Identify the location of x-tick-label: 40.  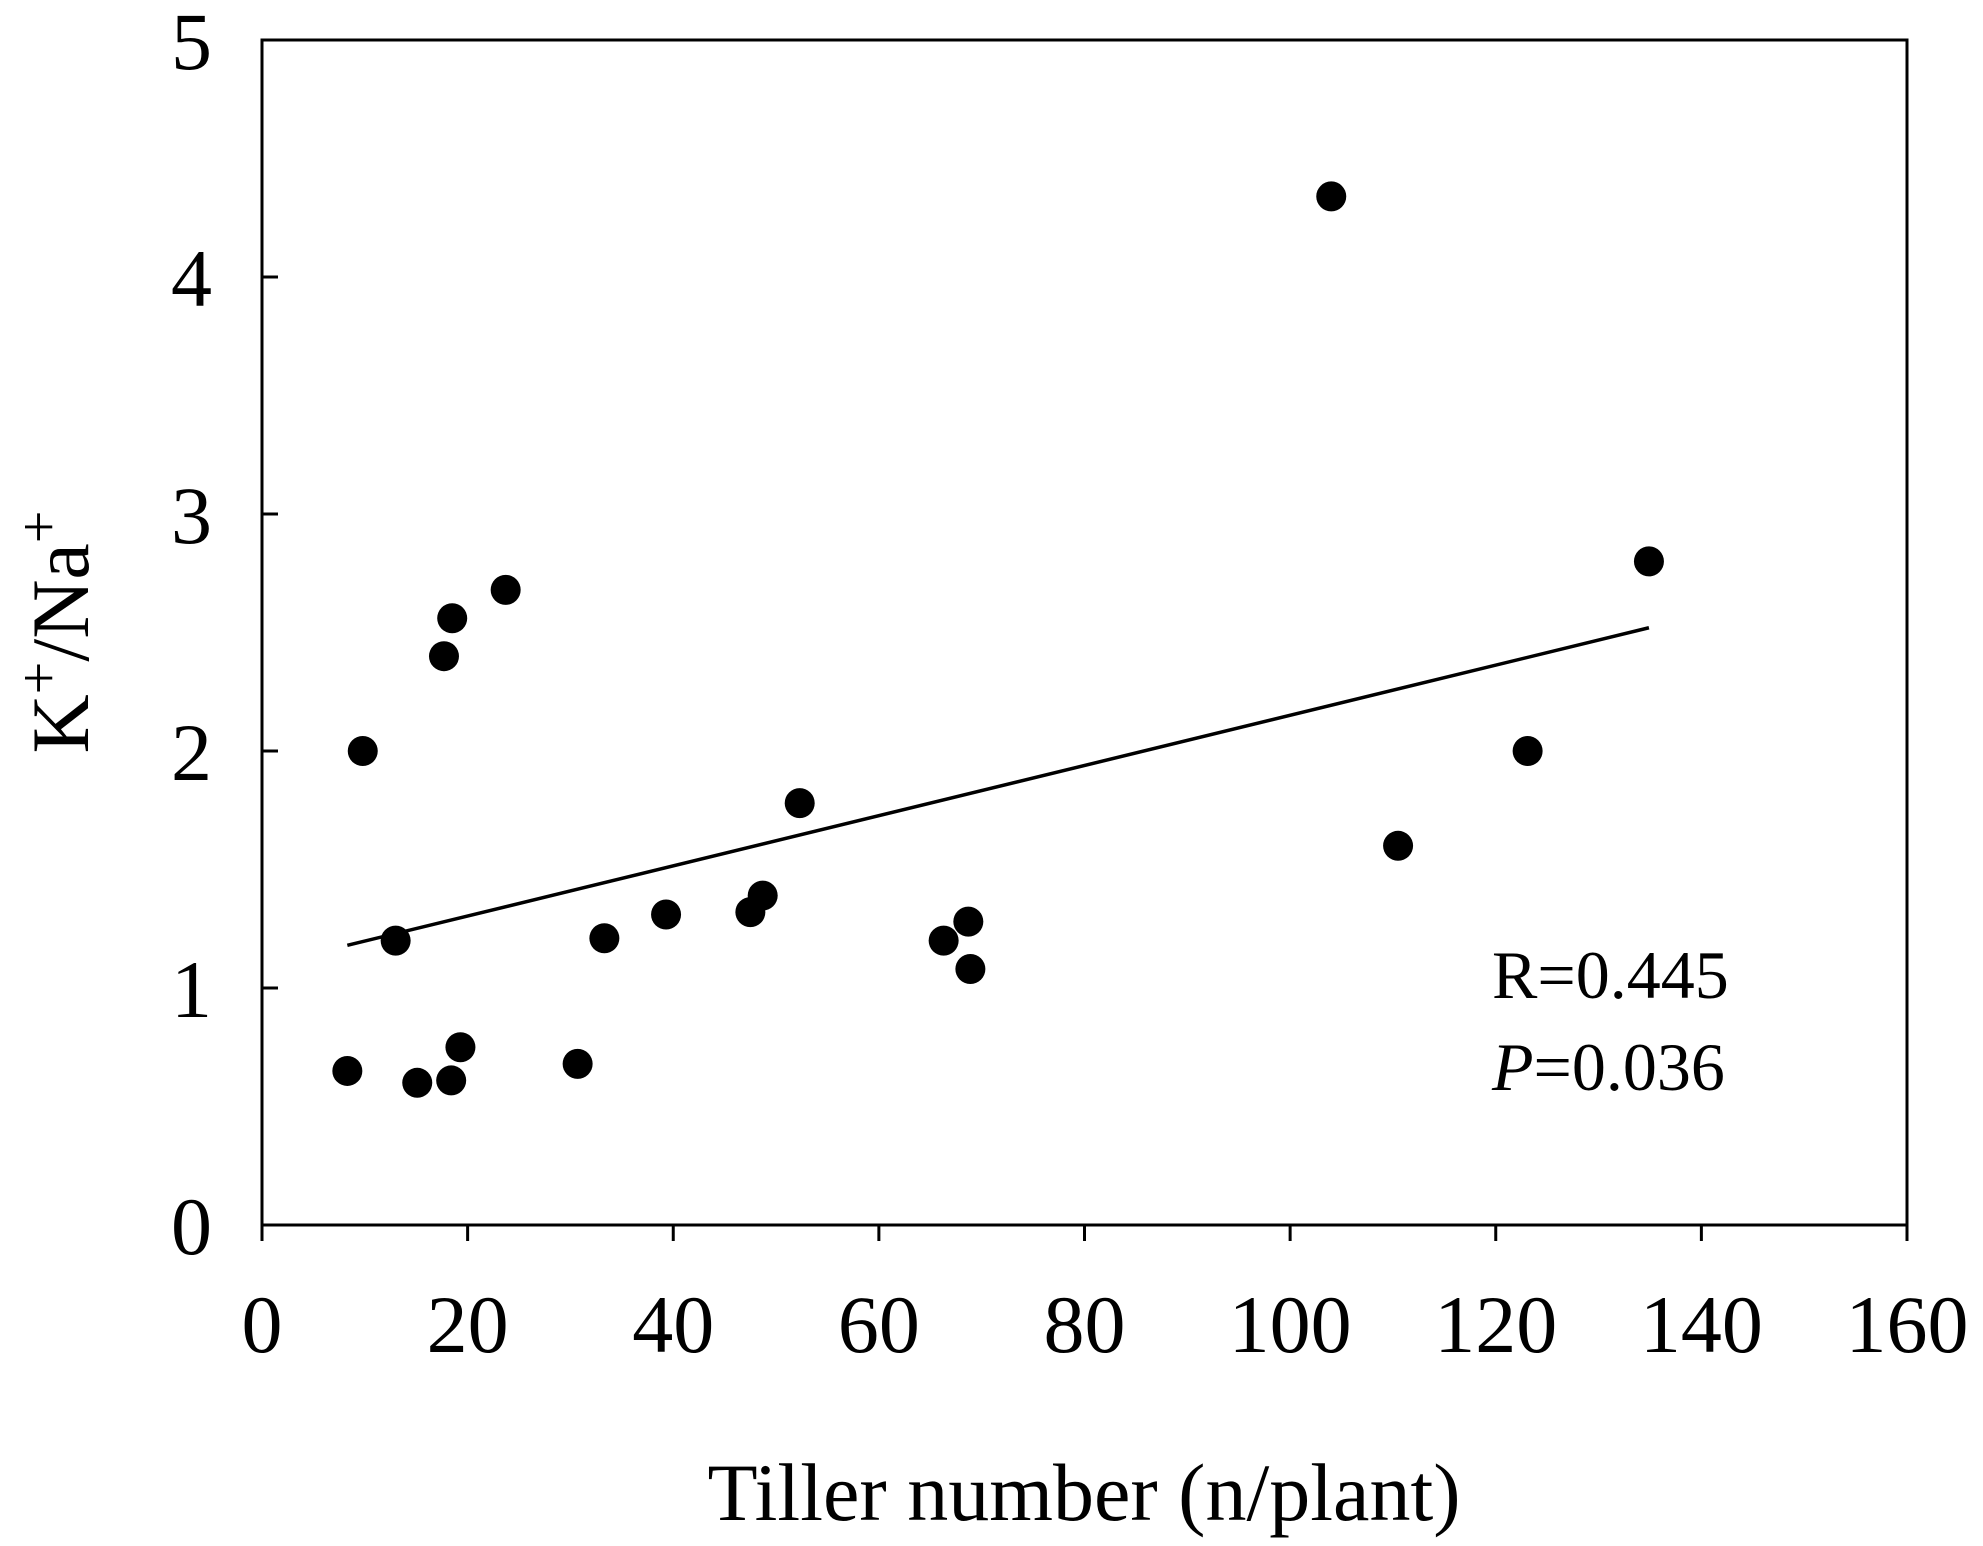
(673, 1324).